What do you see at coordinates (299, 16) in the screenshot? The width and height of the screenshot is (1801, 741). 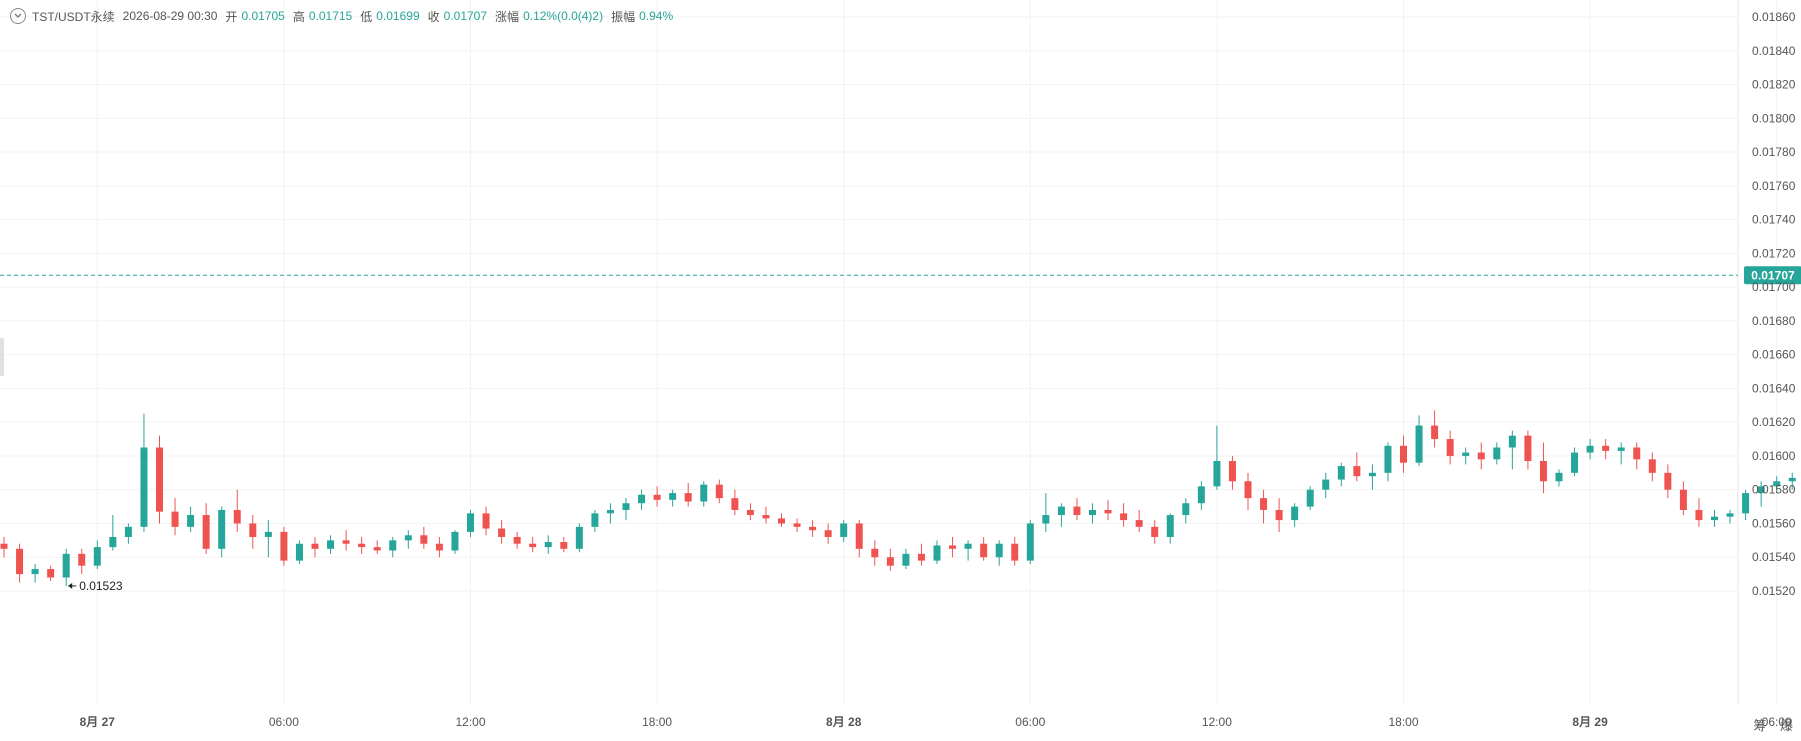 I see `high-label: 高` at bounding box center [299, 16].